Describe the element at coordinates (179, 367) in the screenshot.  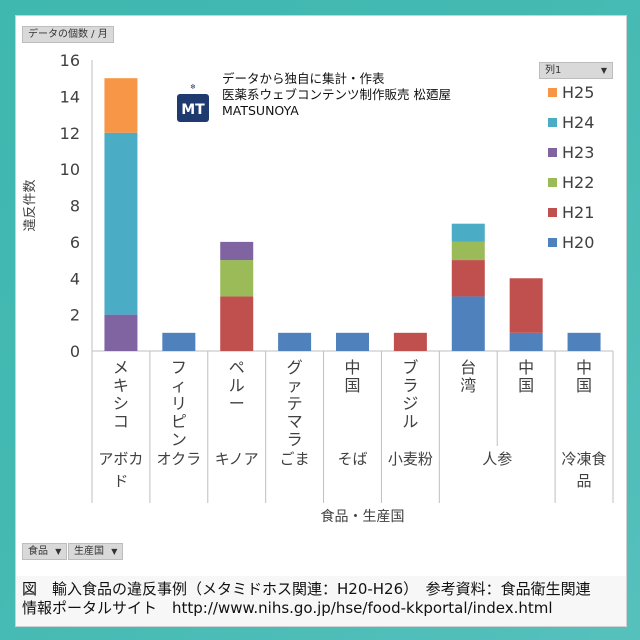
I see `country-tick-label-char: フ` at that location.